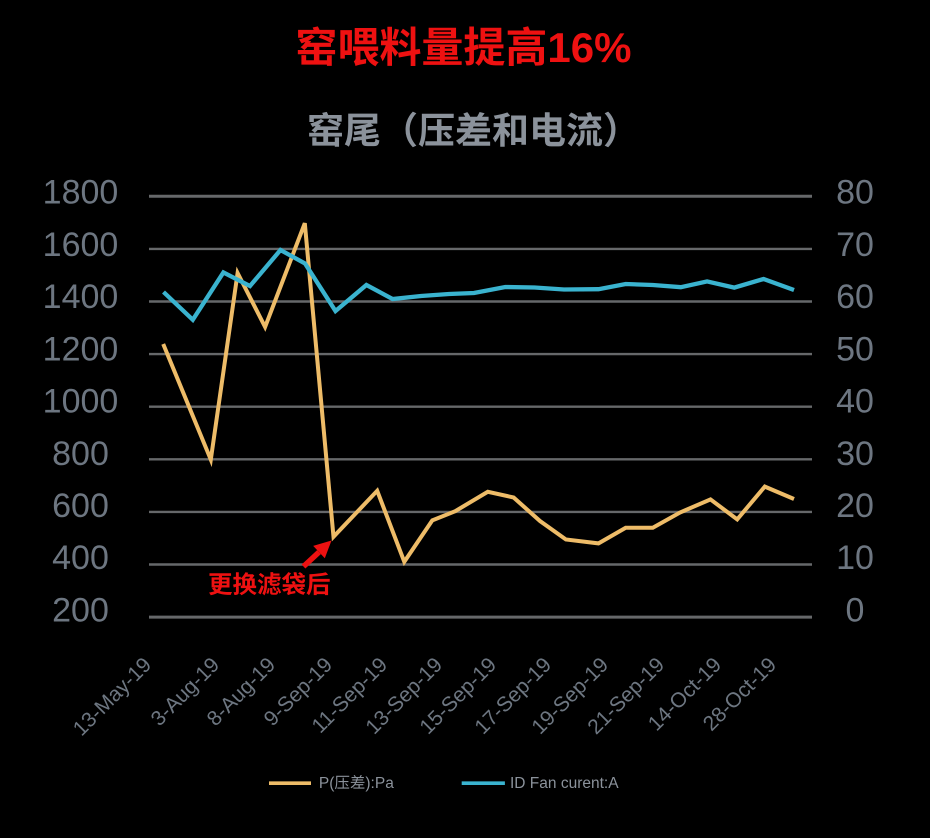  Describe the element at coordinates (589, 47) in the screenshot. I see `svg-text: 16%` at that location.